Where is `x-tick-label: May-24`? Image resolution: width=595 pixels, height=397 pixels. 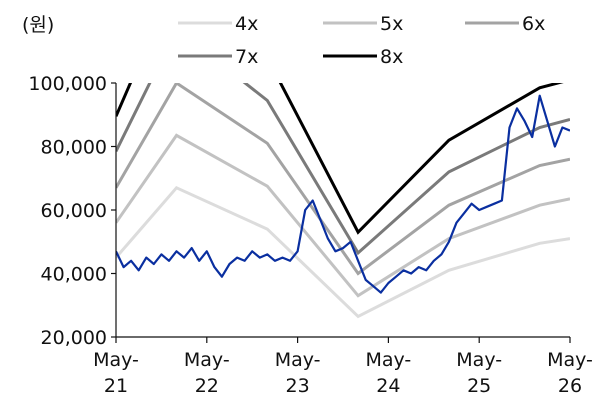 x-tick-label: May-24 is located at coordinates (388, 373).